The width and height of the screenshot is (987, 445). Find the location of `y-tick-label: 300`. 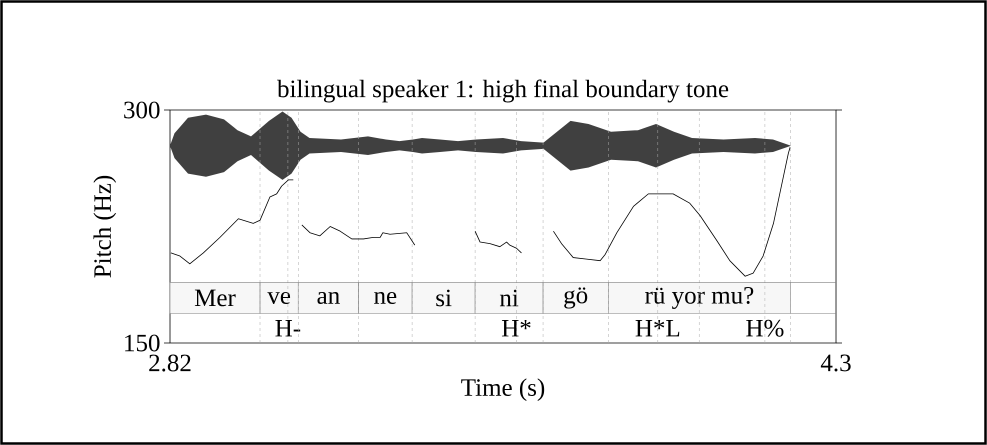

y-tick-label: 300 is located at coordinates (142, 110).